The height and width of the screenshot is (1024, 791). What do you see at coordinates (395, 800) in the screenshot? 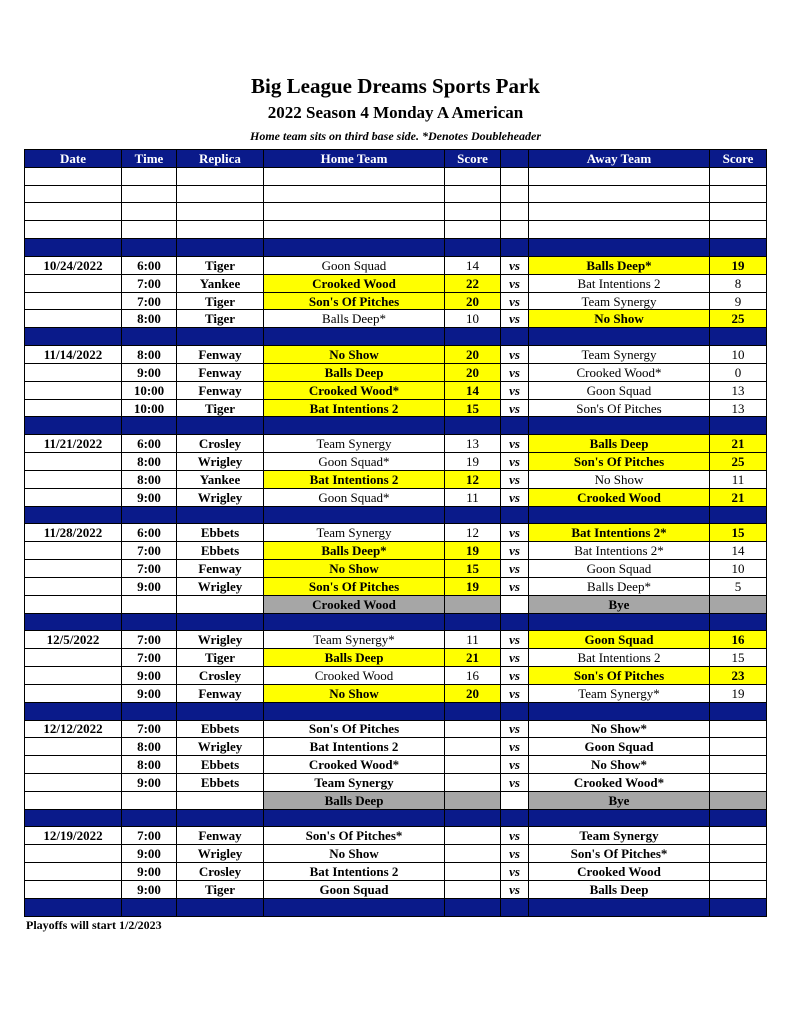
I see `bye-row: Balls Deep Bye` at bounding box center [395, 800].